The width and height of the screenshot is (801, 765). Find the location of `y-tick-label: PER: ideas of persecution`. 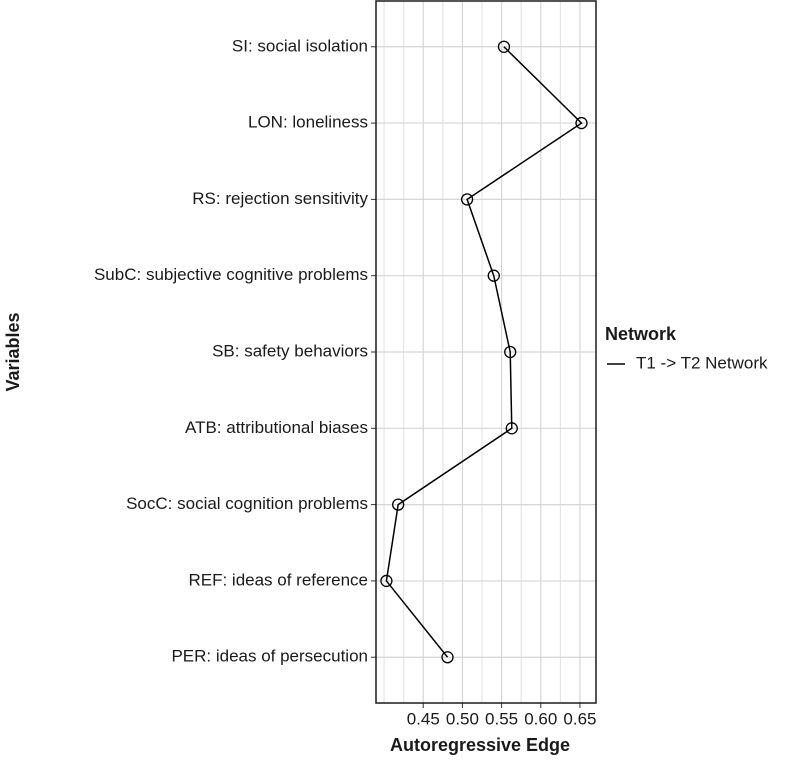

y-tick-label: PER: ideas of persecution is located at coordinates (269, 656).